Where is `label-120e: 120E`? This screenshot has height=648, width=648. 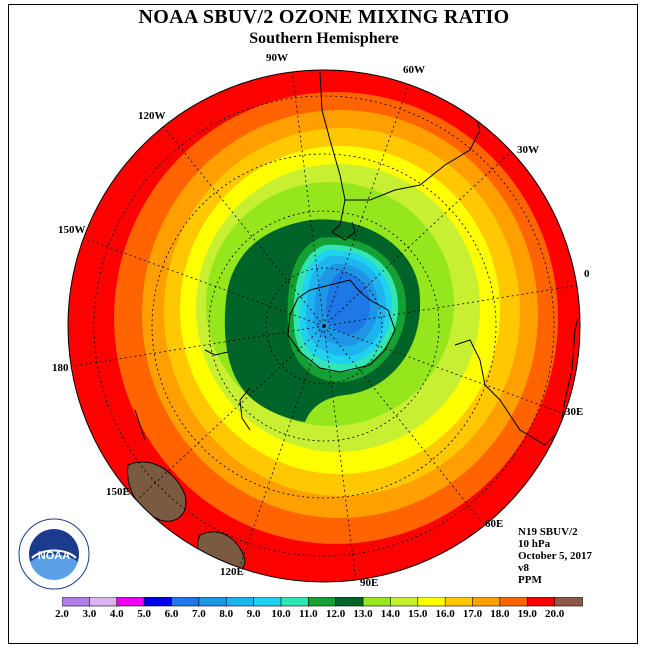
label-120e: 120E is located at coordinates (232, 572).